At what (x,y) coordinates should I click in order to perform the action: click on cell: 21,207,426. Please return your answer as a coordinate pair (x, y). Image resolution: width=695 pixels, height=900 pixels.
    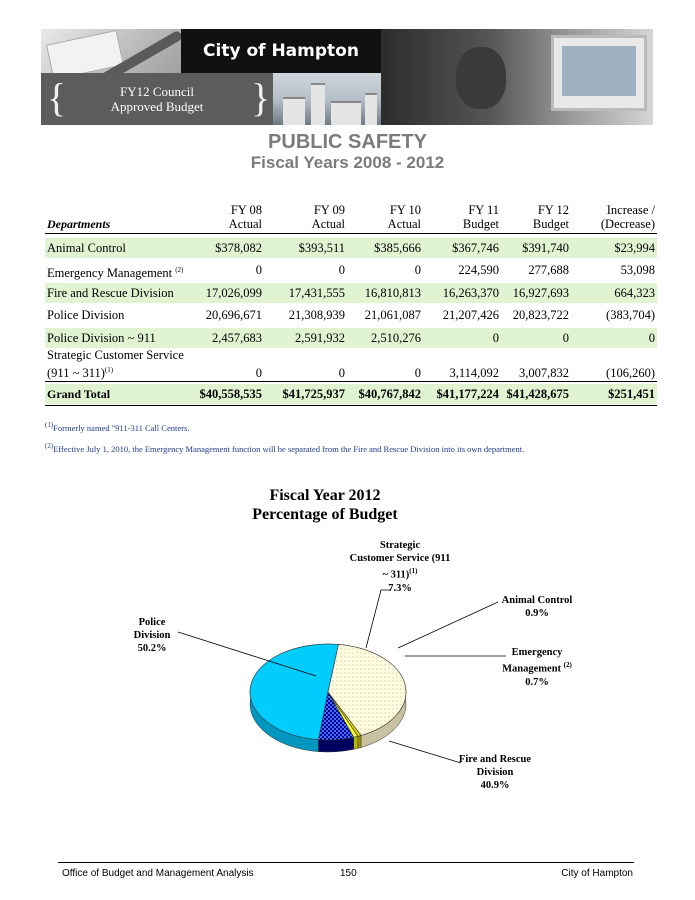
    Looking at the image, I should click on (470, 315).